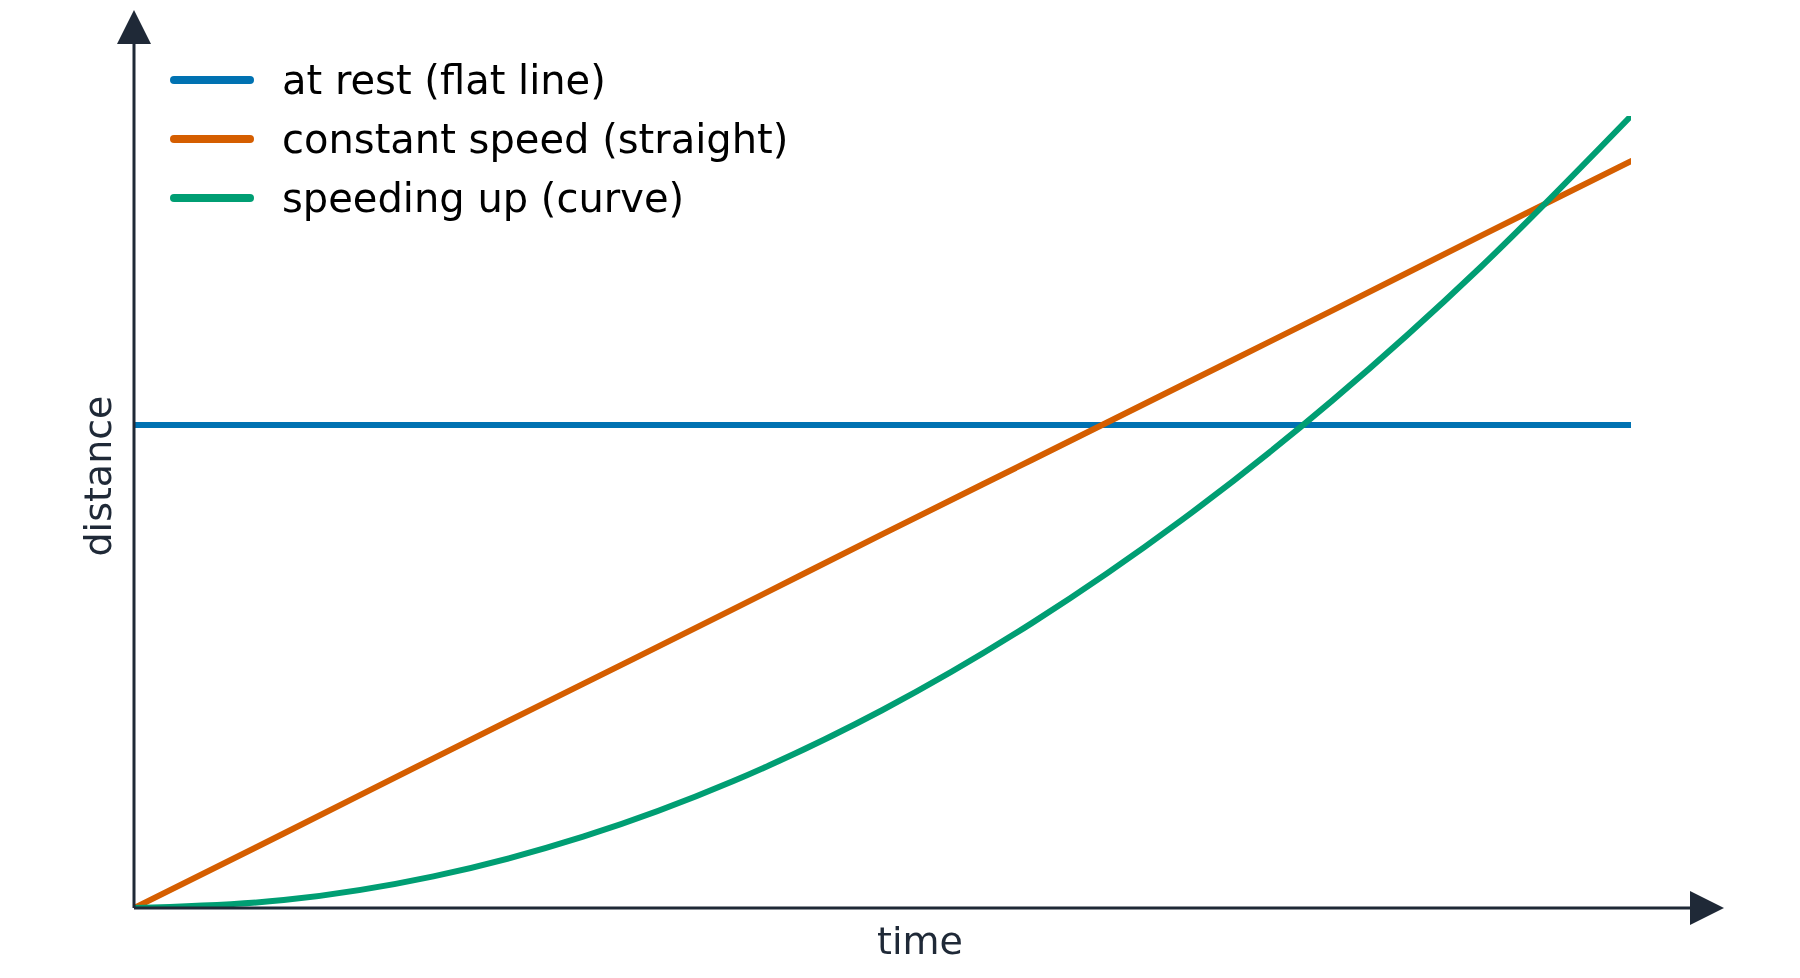  What do you see at coordinates (98, 476) in the screenshot?
I see `y-axis-title: distance` at bounding box center [98, 476].